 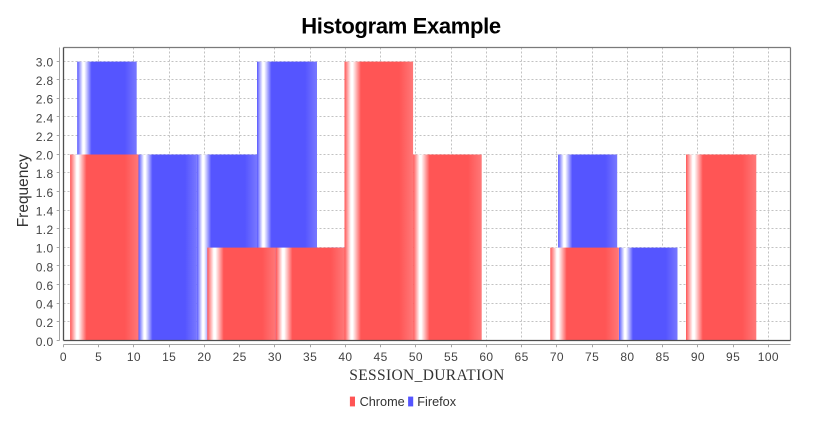 What do you see at coordinates (63, 357) in the screenshot?
I see `svg-text: 0` at bounding box center [63, 357].